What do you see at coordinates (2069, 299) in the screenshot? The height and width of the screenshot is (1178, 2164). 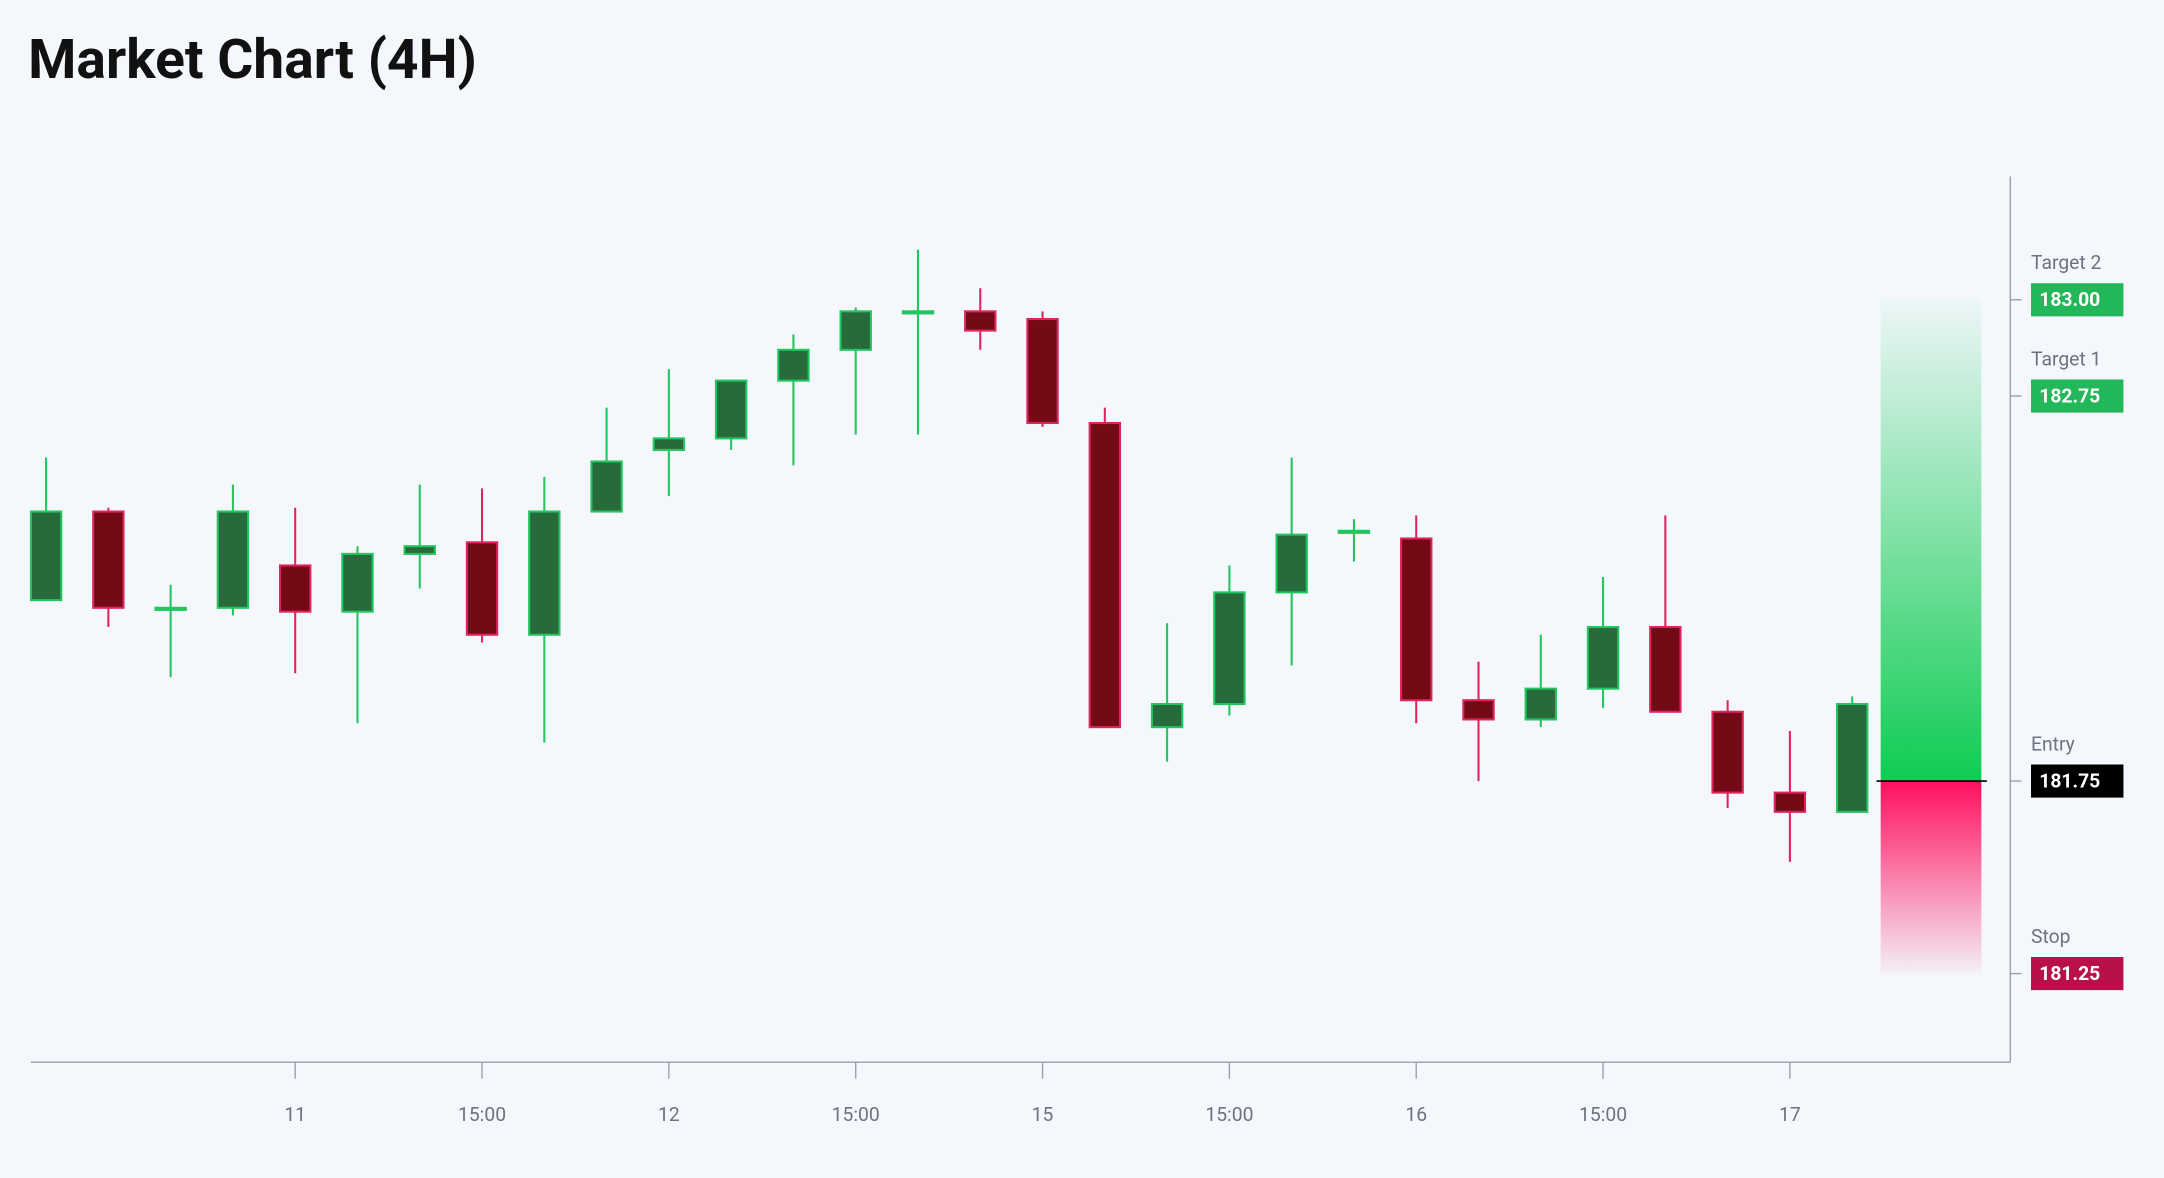 I see `level-value: 183.00` at bounding box center [2069, 299].